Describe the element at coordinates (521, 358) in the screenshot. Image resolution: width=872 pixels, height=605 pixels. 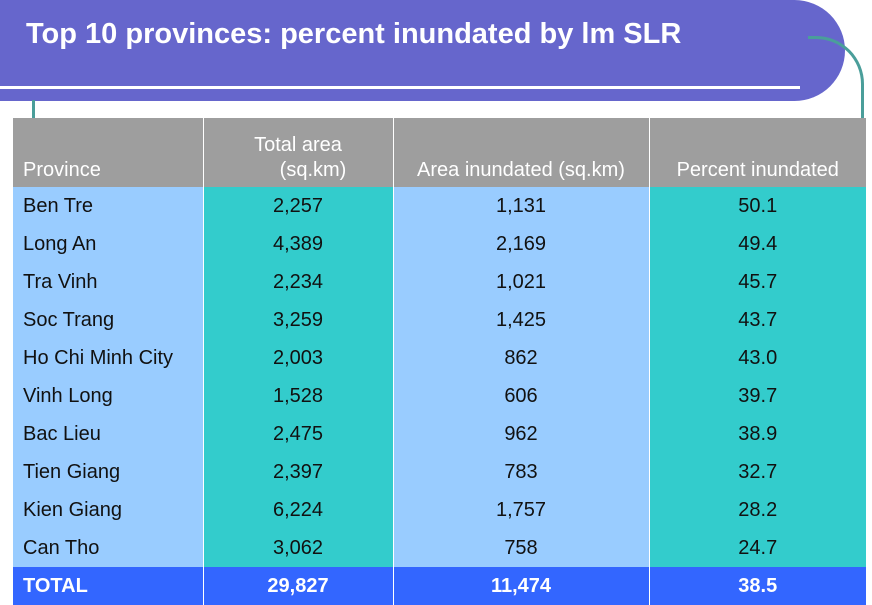
I see `area-inundated-cell: 862` at that location.